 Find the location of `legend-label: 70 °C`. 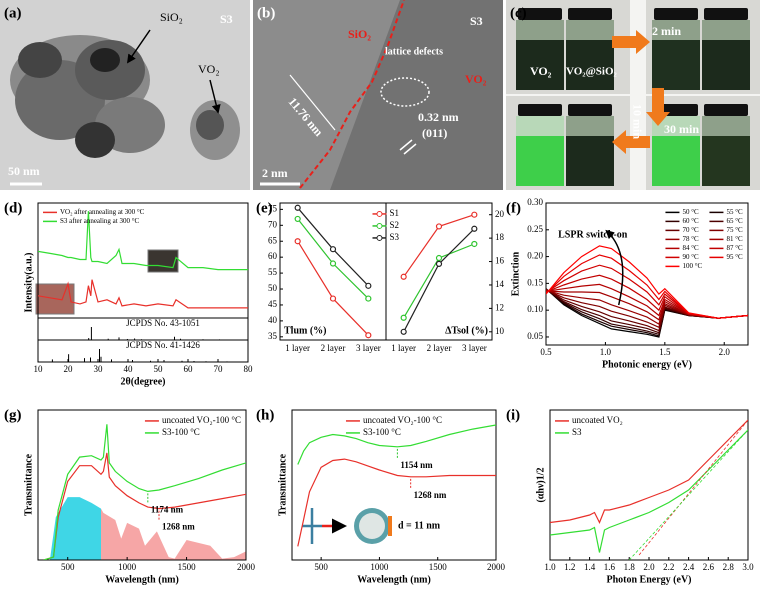

legend-label: 70 °C is located at coordinates (690, 230).